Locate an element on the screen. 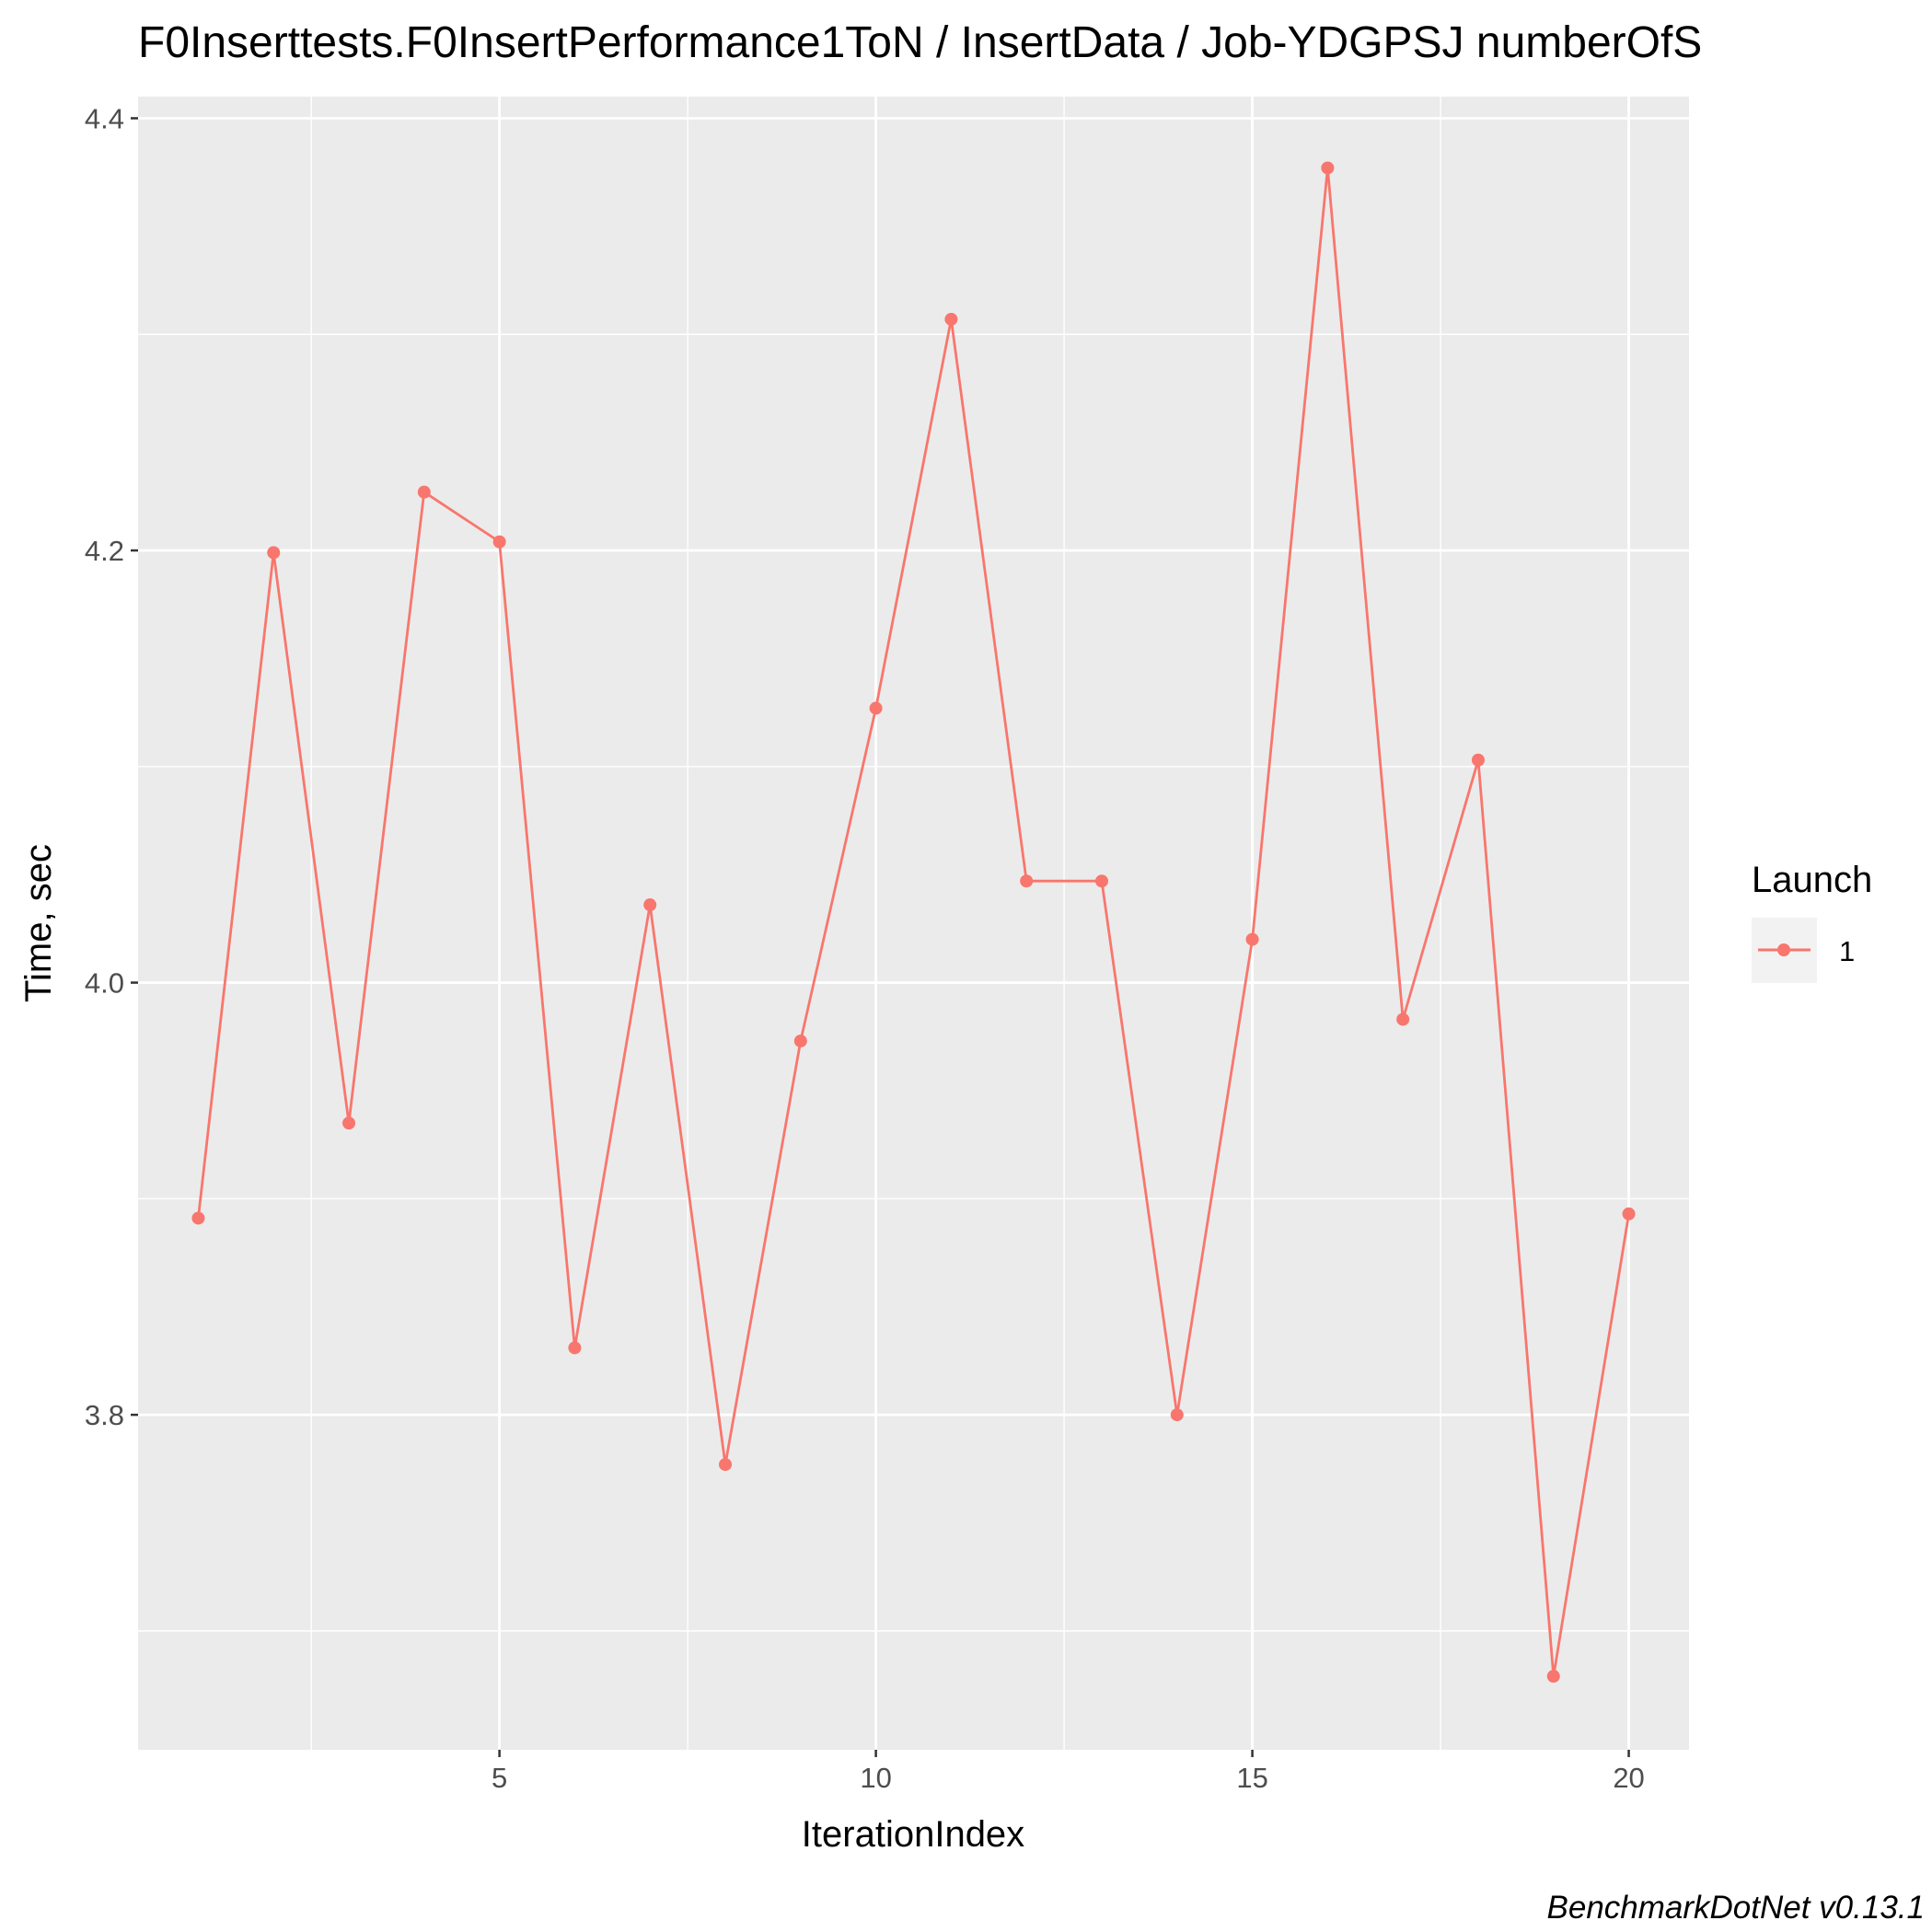  x-tick-label: 15 is located at coordinates (1251, 1778).